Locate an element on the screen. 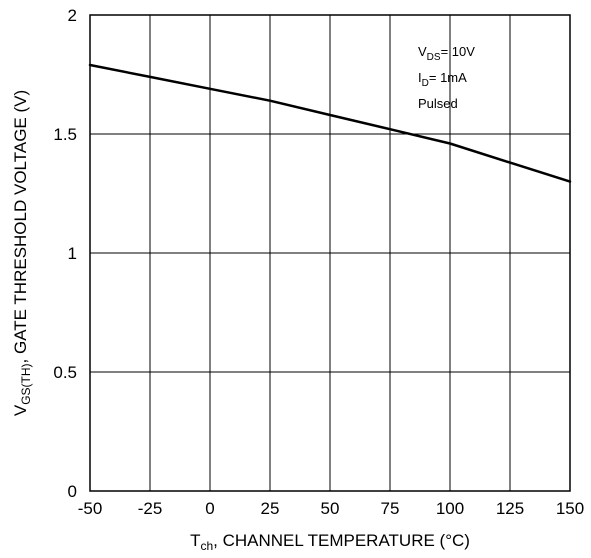 The image size is (591, 558). x-tick-label: 0 is located at coordinates (209, 508).